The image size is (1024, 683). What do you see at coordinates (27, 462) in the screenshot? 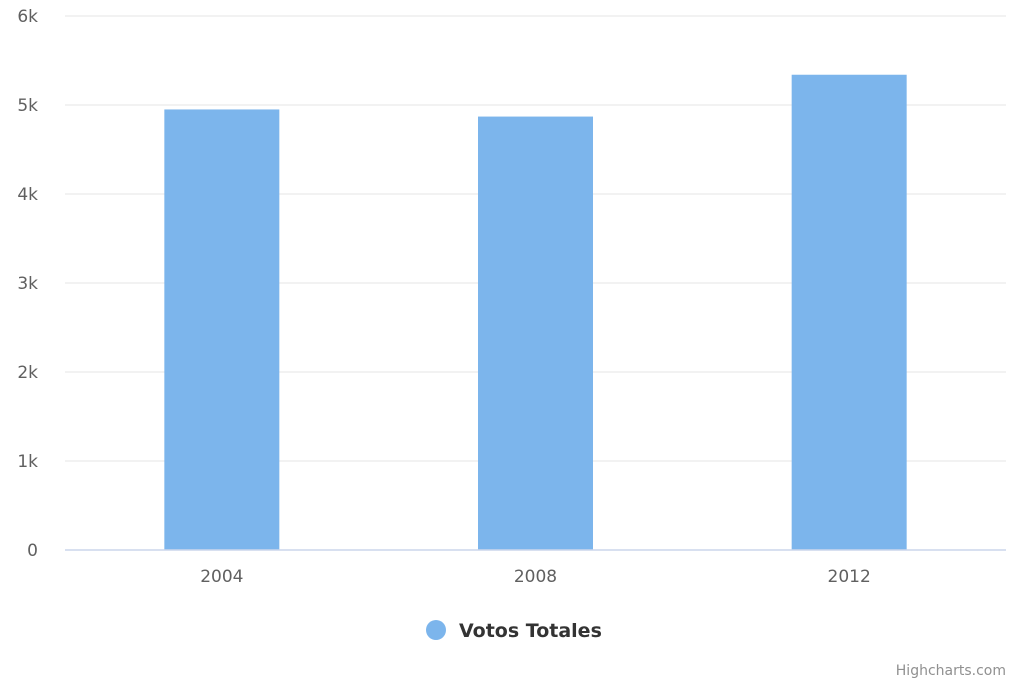
I see `y-tick-label: 1k` at bounding box center [27, 462].